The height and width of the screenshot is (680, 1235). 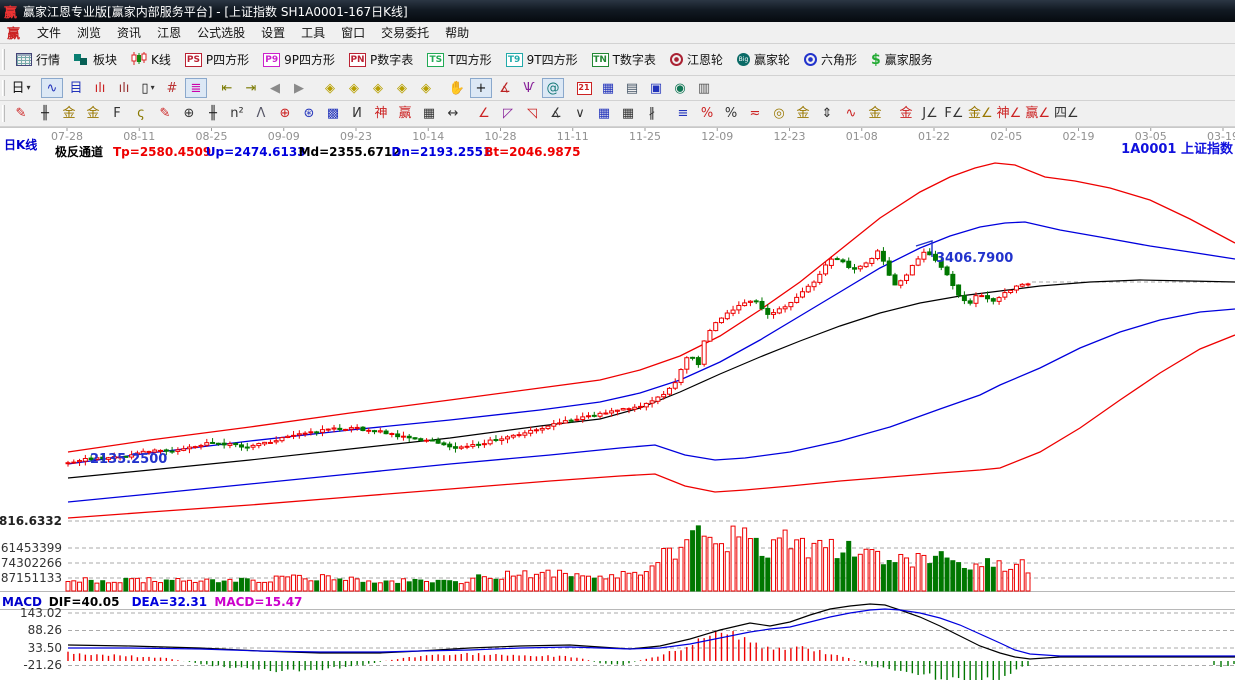 What do you see at coordinates (299, 59) in the screenshot?
I see `toolbar-button-9p-square: P9 9P四方形` at bounding box center [299, 59].